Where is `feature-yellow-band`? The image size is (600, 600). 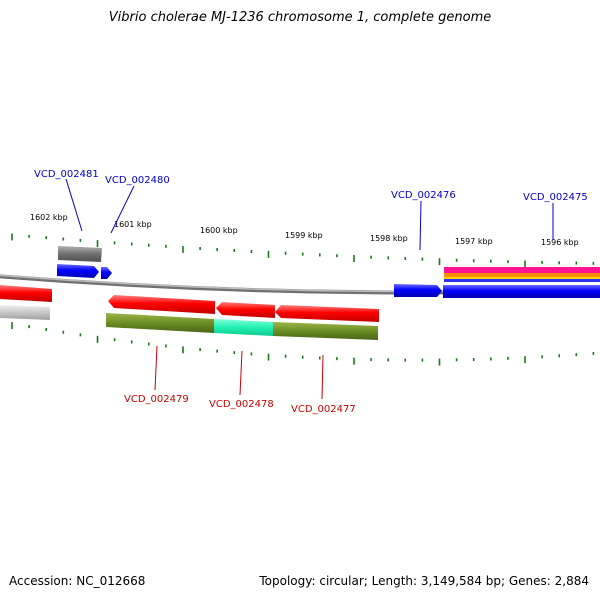
feature-yellow-band is located at coordinates (522, 278).